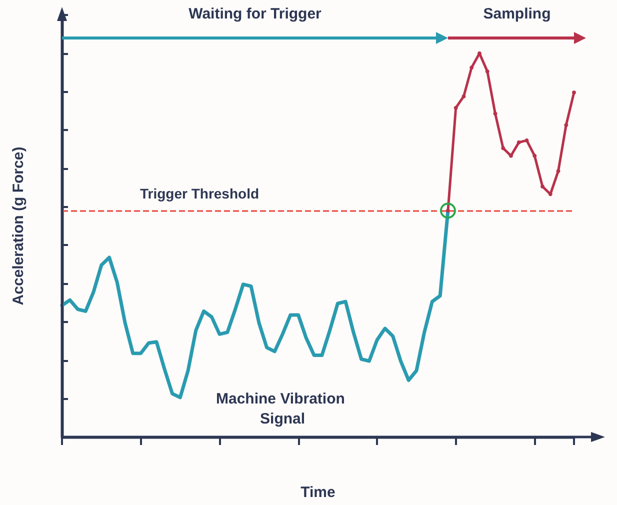  What do you see at coordinates (255, 14) in the screenshot?
I see `text: Waiting for Trigger` at bounding box center [255, 14].